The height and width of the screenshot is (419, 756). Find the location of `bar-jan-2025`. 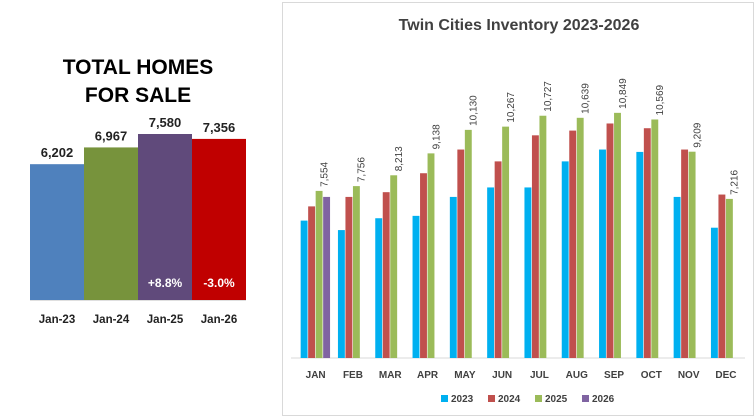

bar-jan-2025 is located at coordinates (319, 274).